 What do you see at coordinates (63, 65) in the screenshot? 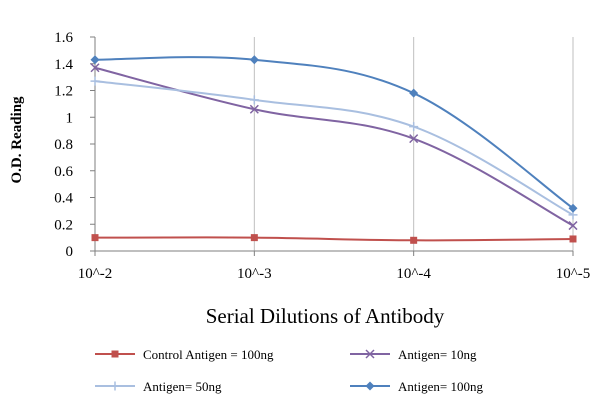
I see `y-tick-label: 1.4` at bounding box center [63, 65].